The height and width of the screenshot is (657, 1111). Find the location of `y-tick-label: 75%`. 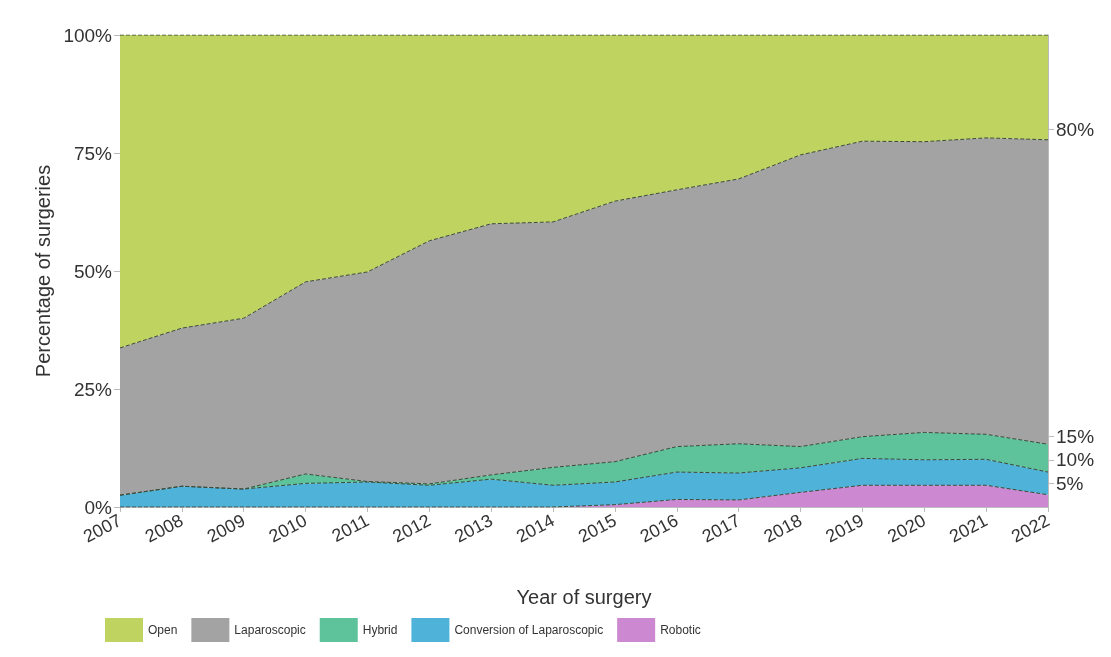

y-tick-label: 75% is located at coordinates (93, 153).